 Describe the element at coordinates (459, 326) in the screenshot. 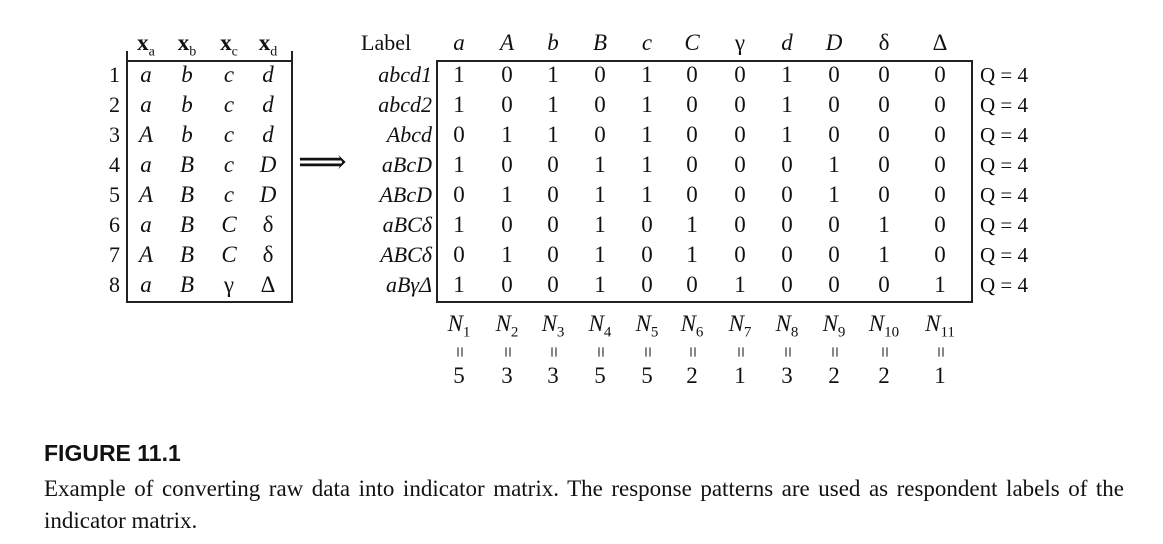

I see `column-total-label: N1` at that location.